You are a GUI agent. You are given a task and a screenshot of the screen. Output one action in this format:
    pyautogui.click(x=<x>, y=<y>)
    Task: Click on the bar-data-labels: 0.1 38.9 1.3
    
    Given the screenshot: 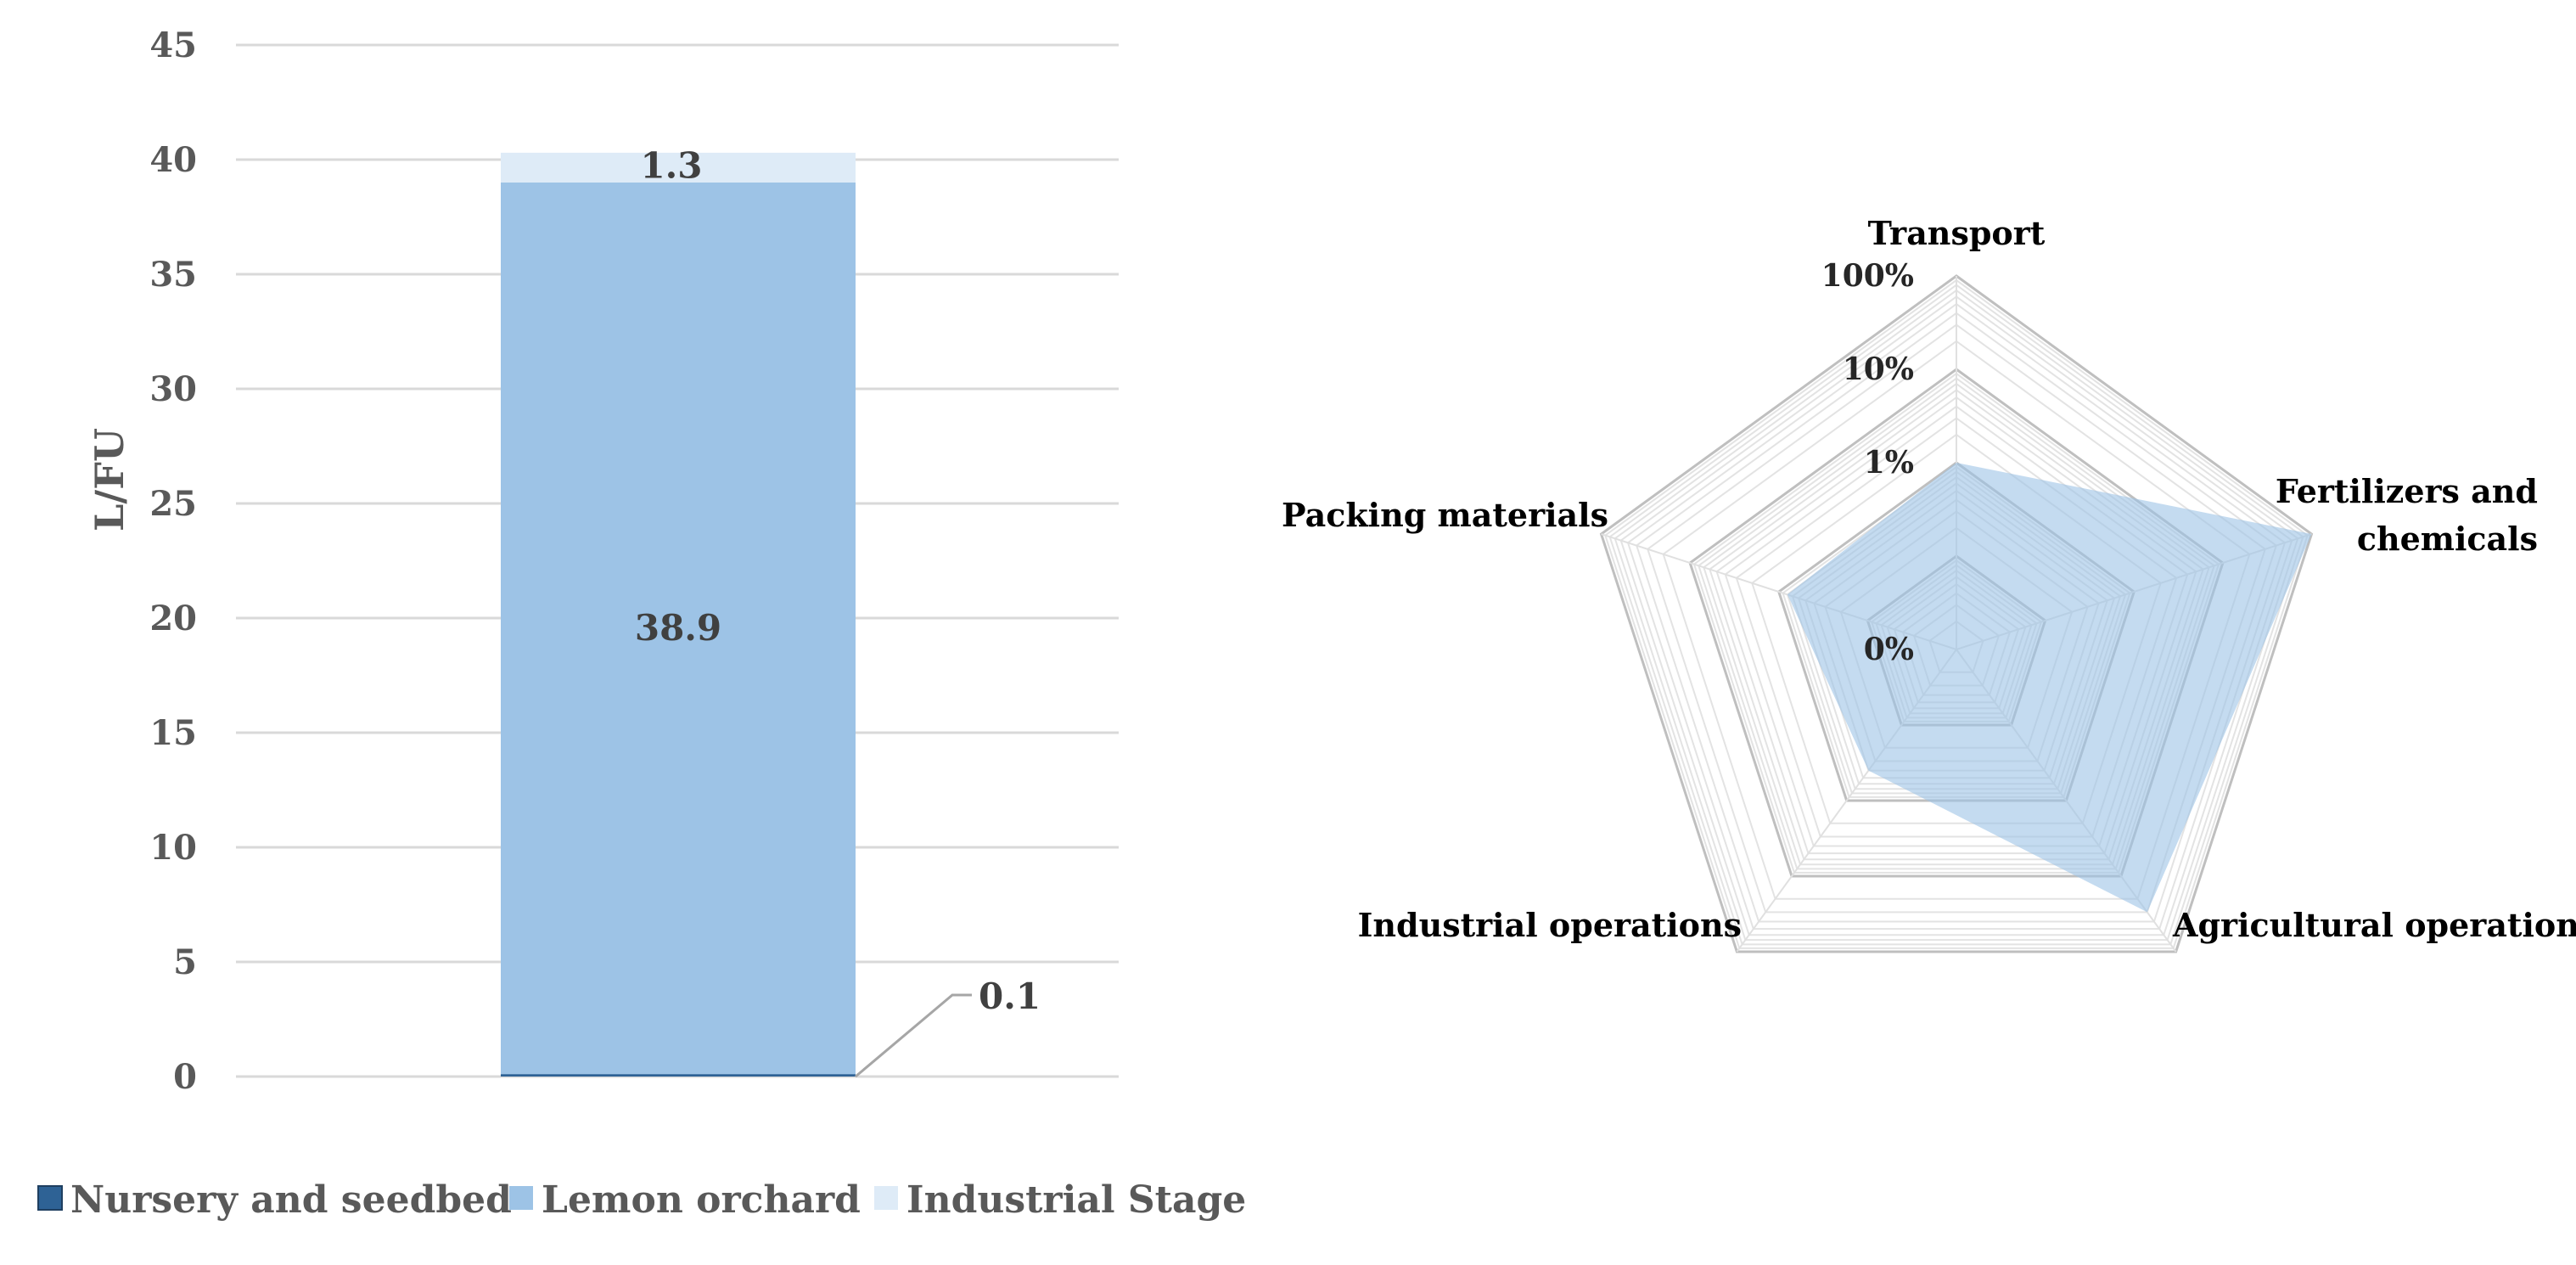 What is the action you would take?
    pyautogui.click(x=838, y=611)
    